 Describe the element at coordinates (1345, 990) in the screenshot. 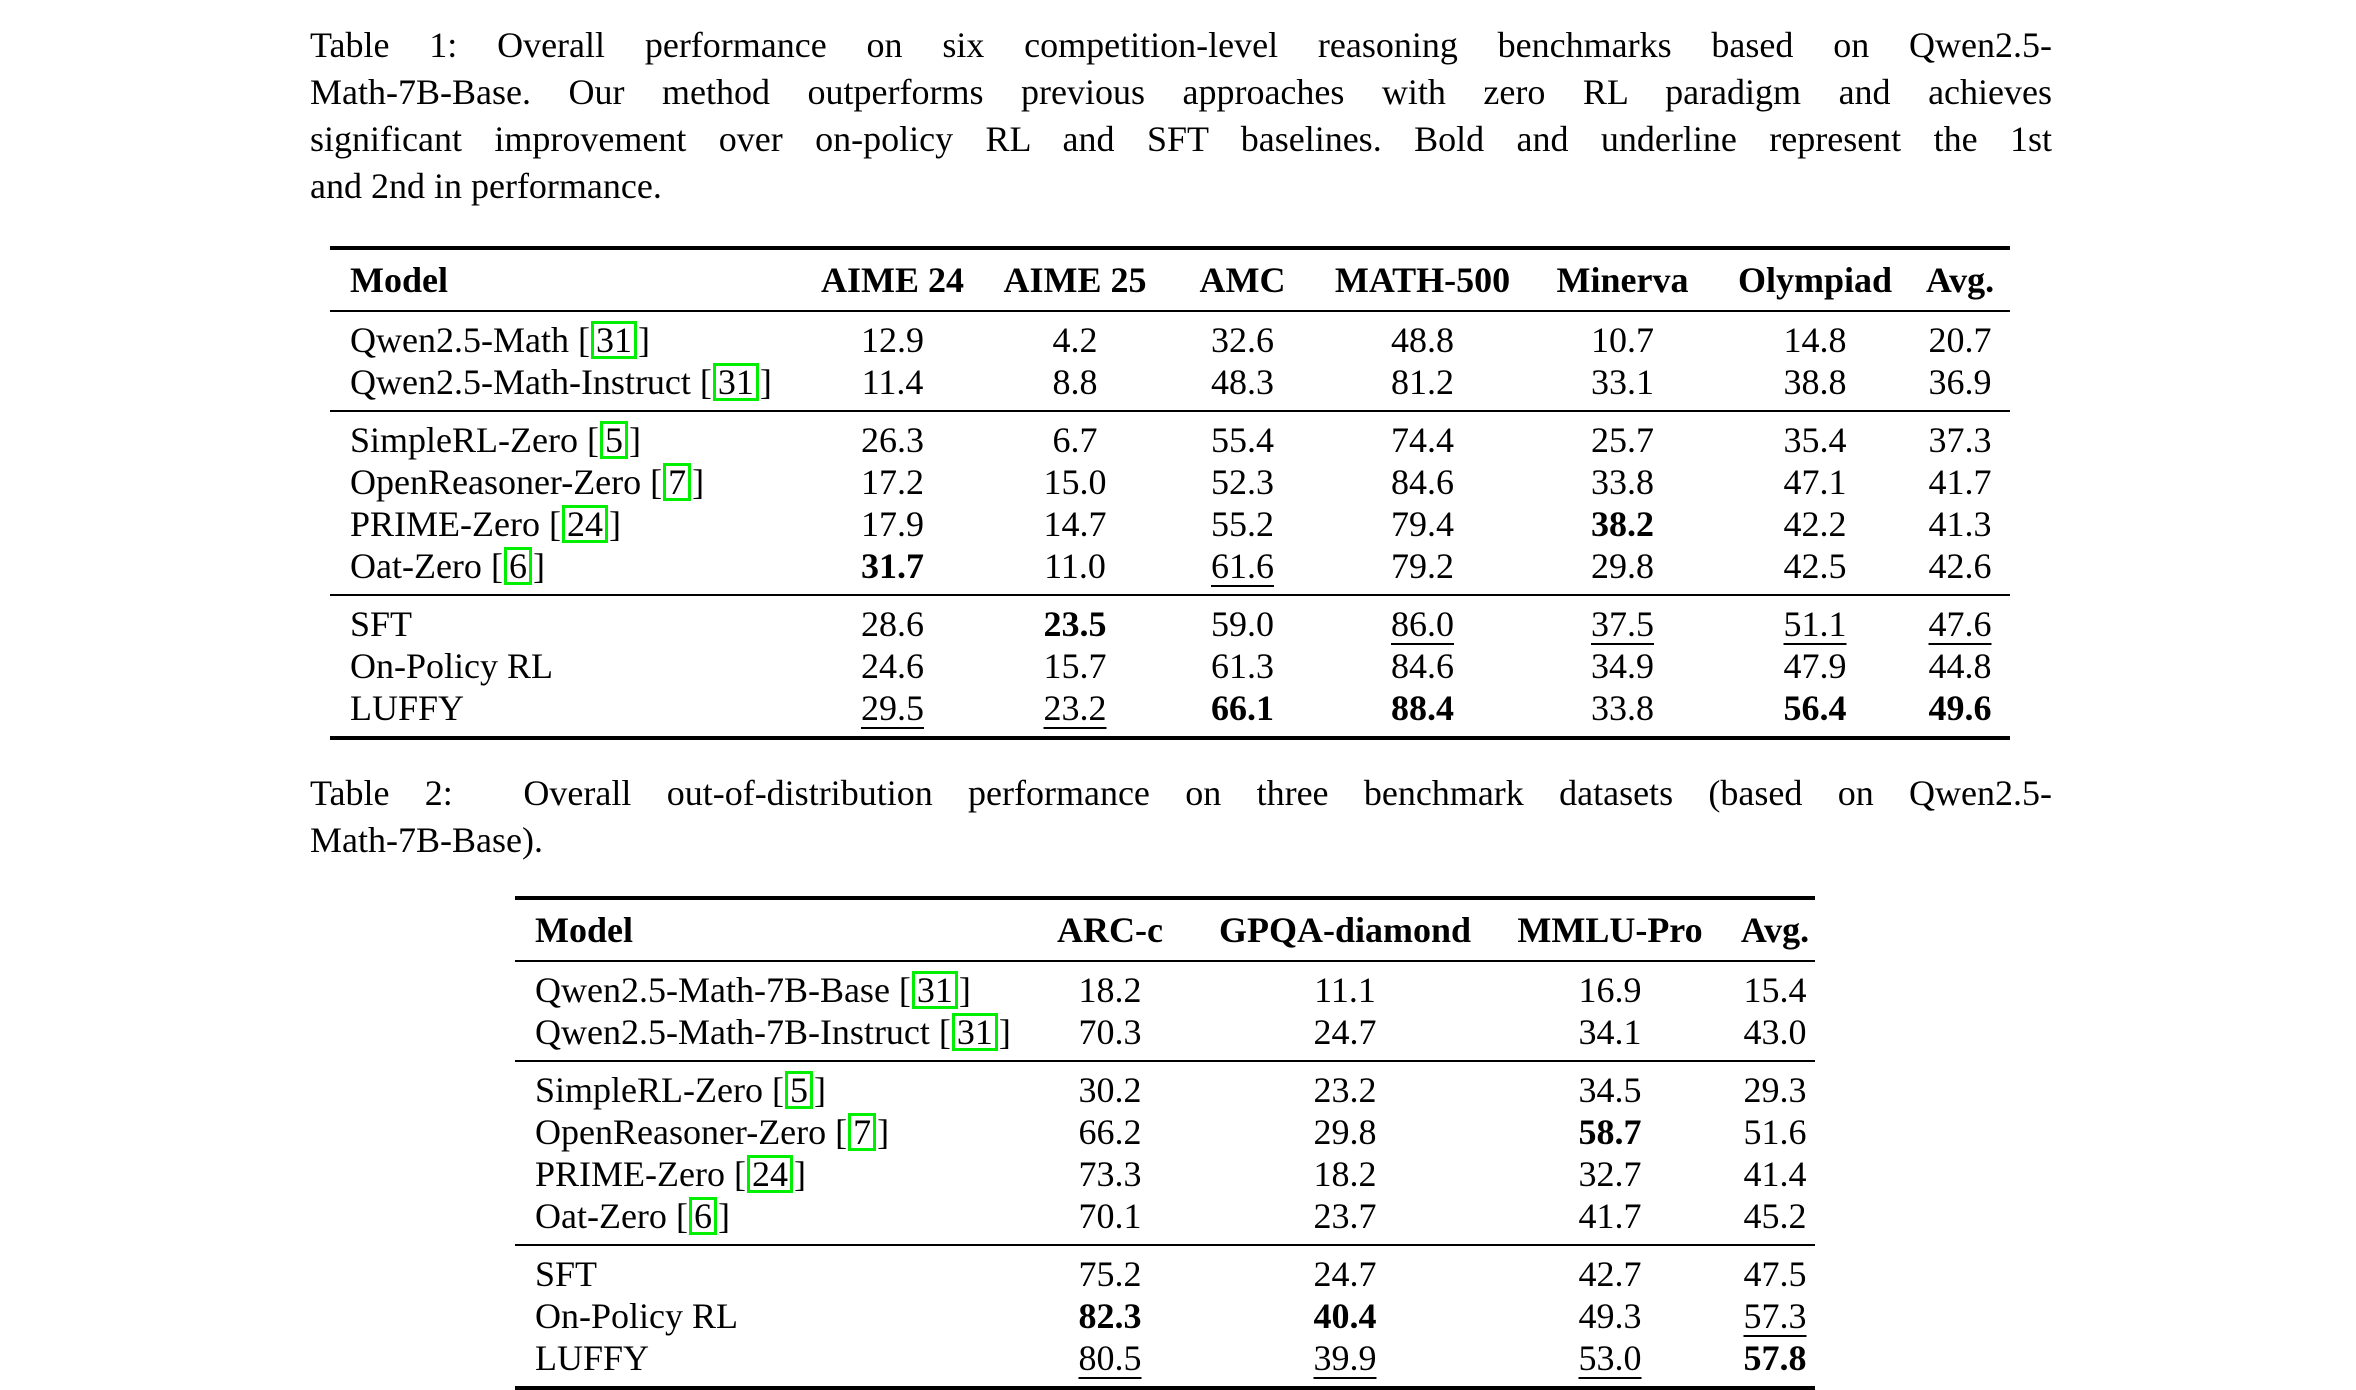

I see `value-cell: 11.1` at that location.